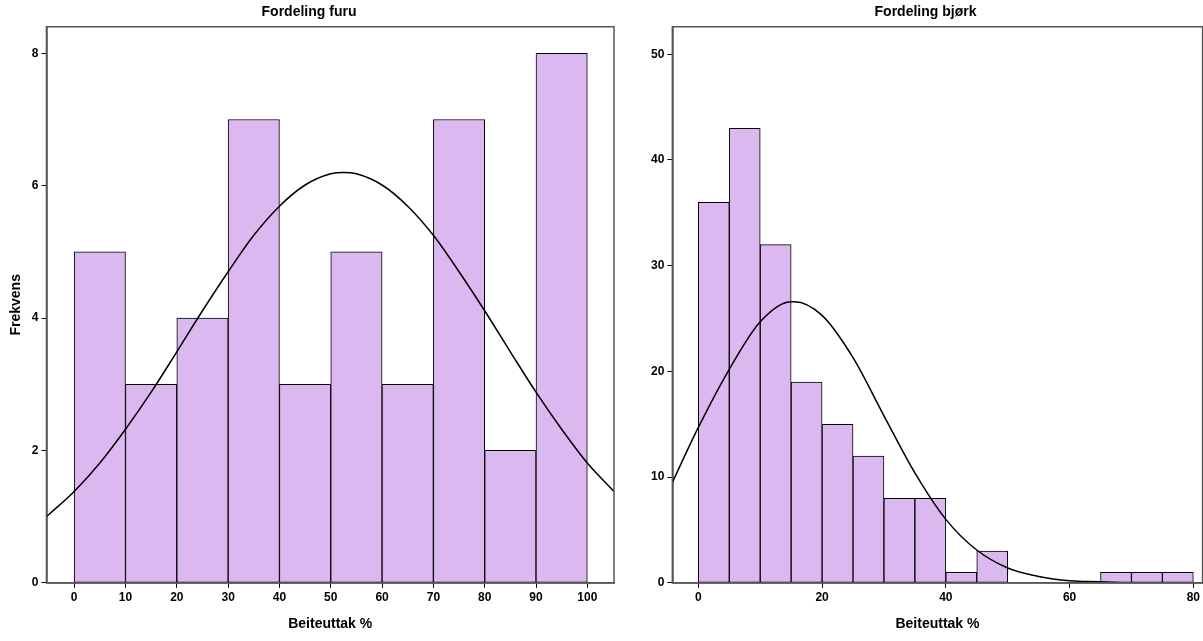 Image resolution: width=1203 pixels, height=641 pixels. I want to click on x-tick-label: 100, so click(587, 597).